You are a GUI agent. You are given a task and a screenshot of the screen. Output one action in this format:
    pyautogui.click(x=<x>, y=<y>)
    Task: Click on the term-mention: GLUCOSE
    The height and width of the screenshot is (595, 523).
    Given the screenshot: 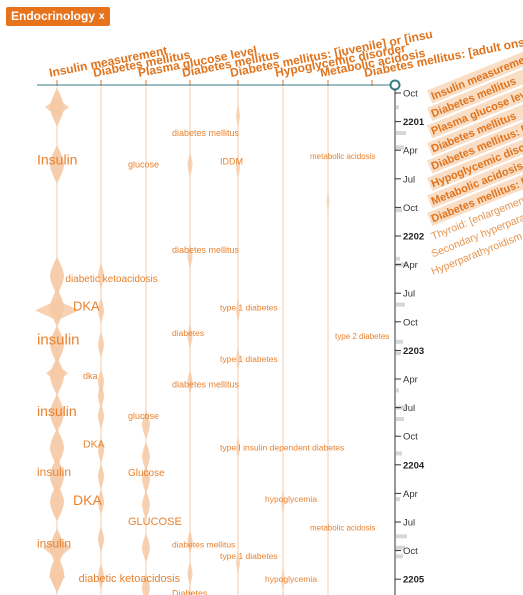 What is the action you would take?
    pyautogui.click(x=155, y=522)
    